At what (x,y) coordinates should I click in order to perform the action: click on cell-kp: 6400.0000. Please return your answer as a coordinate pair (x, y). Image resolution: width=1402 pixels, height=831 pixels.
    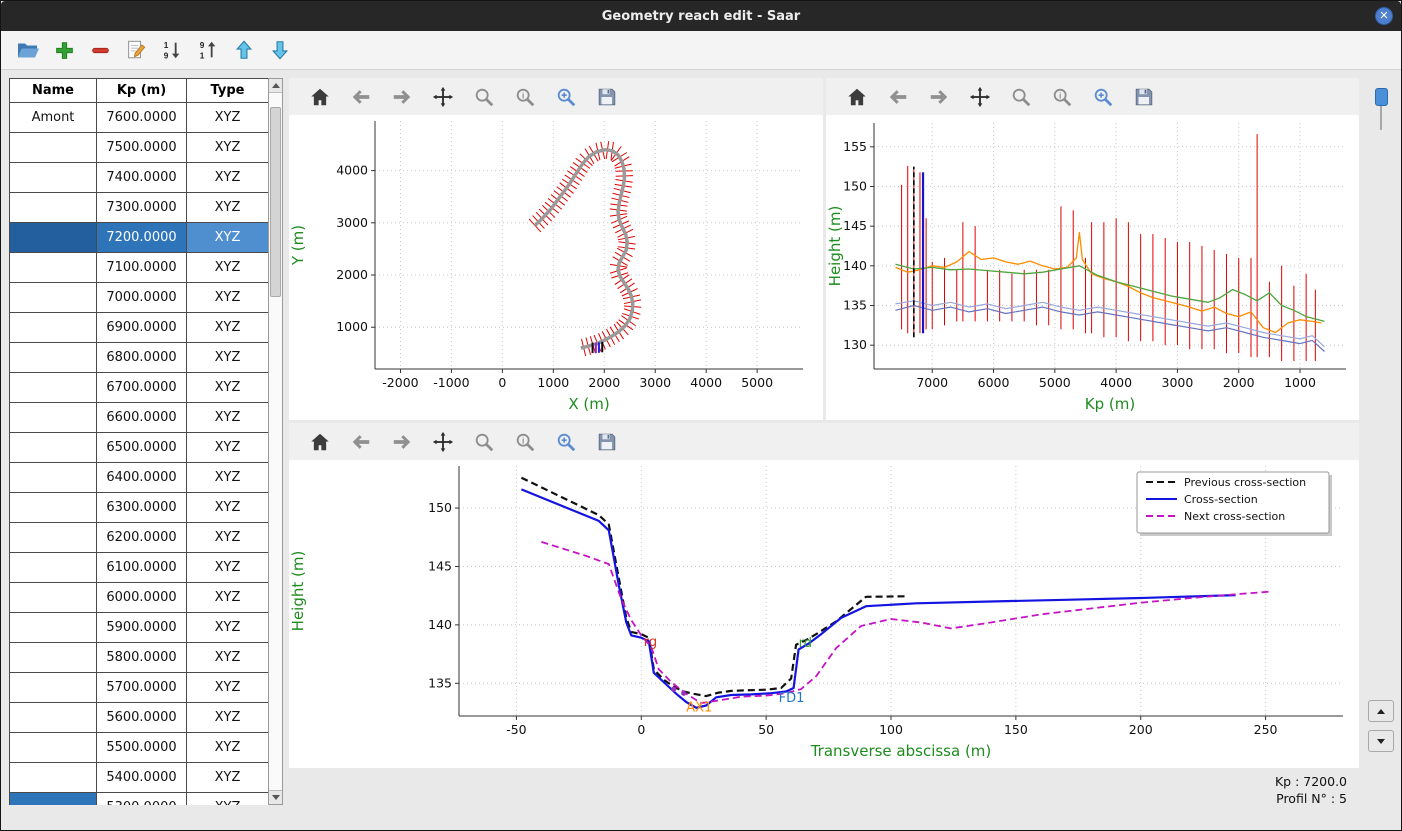
    Looking at the image, I should click on (141, 477).